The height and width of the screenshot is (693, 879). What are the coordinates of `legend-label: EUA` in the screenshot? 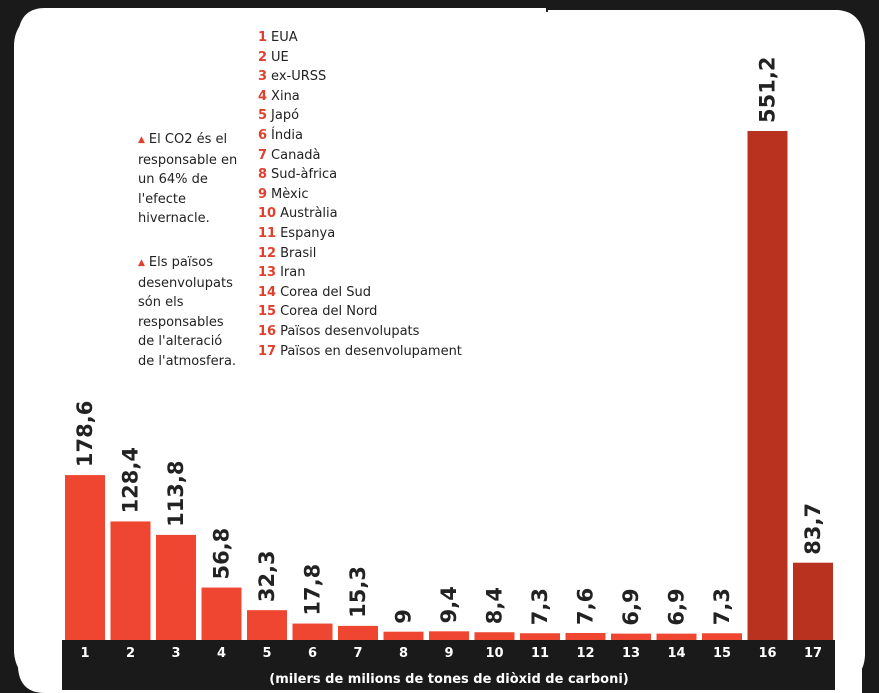 It's located at (284, 37).